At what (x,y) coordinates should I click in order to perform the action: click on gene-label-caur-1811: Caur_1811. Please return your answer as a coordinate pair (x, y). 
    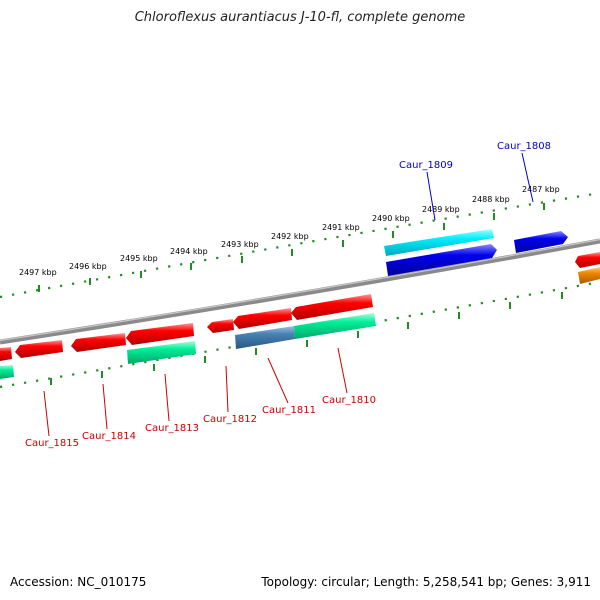
    Looking at the image, I should click on (289, 410).